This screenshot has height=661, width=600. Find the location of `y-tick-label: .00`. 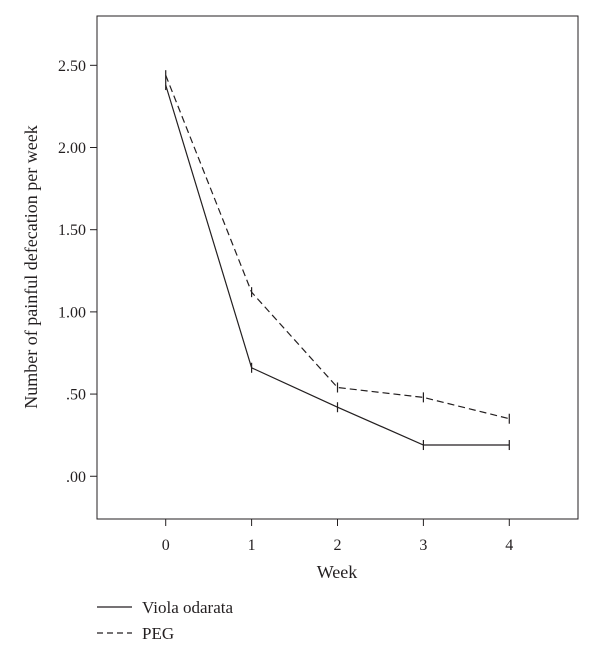

y-tick-label: .00 is located at coordinates (76, 477).